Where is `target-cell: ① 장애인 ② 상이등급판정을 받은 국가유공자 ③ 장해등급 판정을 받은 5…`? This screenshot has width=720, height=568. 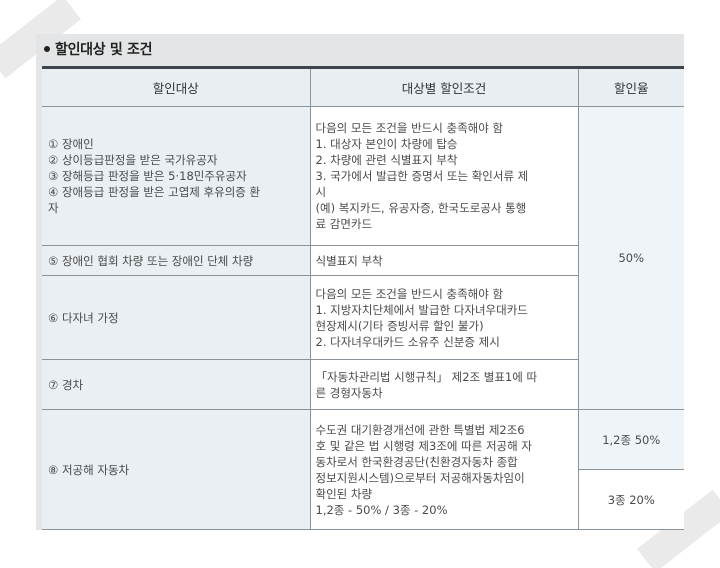
target-cell: ① 장애인 ② 상이등급판정을 받은 국가유공자 ③ 장해등급 판정을 받은 5… is located at coordinates (176, 176).